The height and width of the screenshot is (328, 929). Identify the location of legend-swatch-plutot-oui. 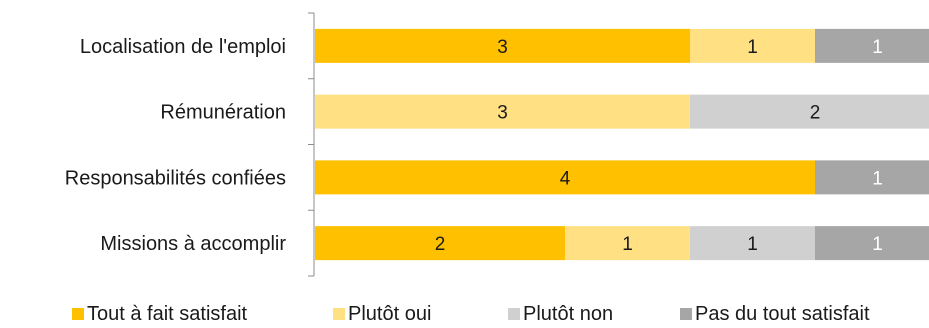
(339, 314).